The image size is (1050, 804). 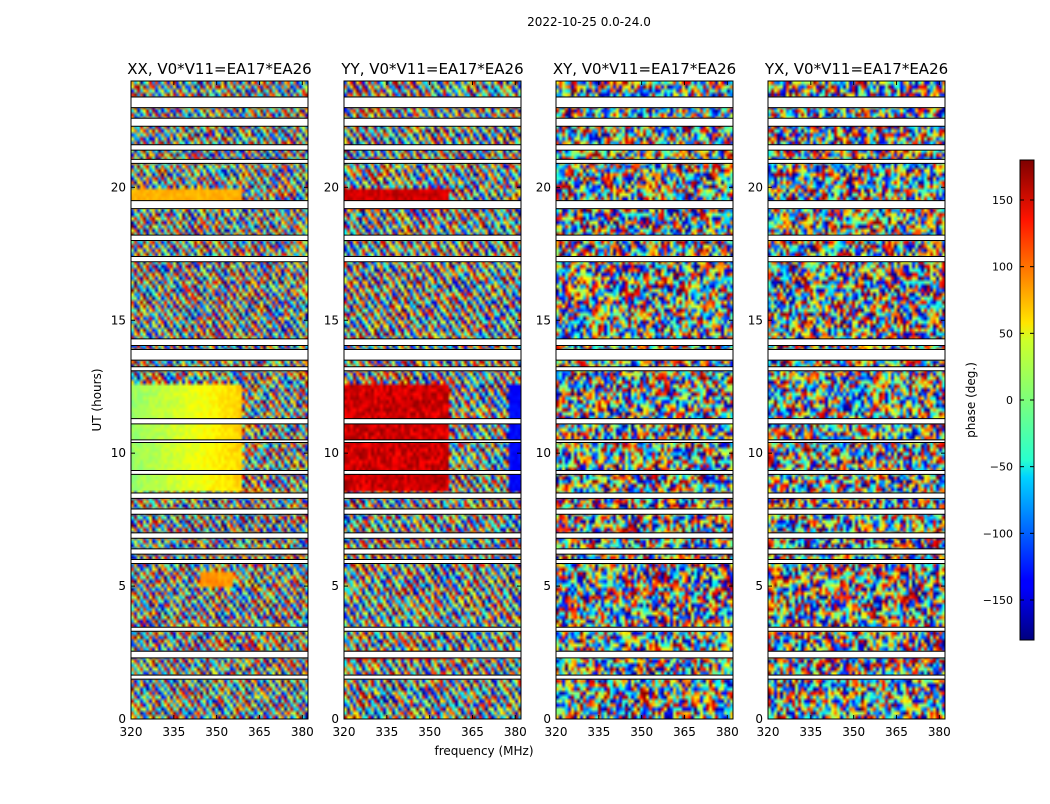 I want to click on colorbar-tick-label: −100, so click(x=998, y=533).